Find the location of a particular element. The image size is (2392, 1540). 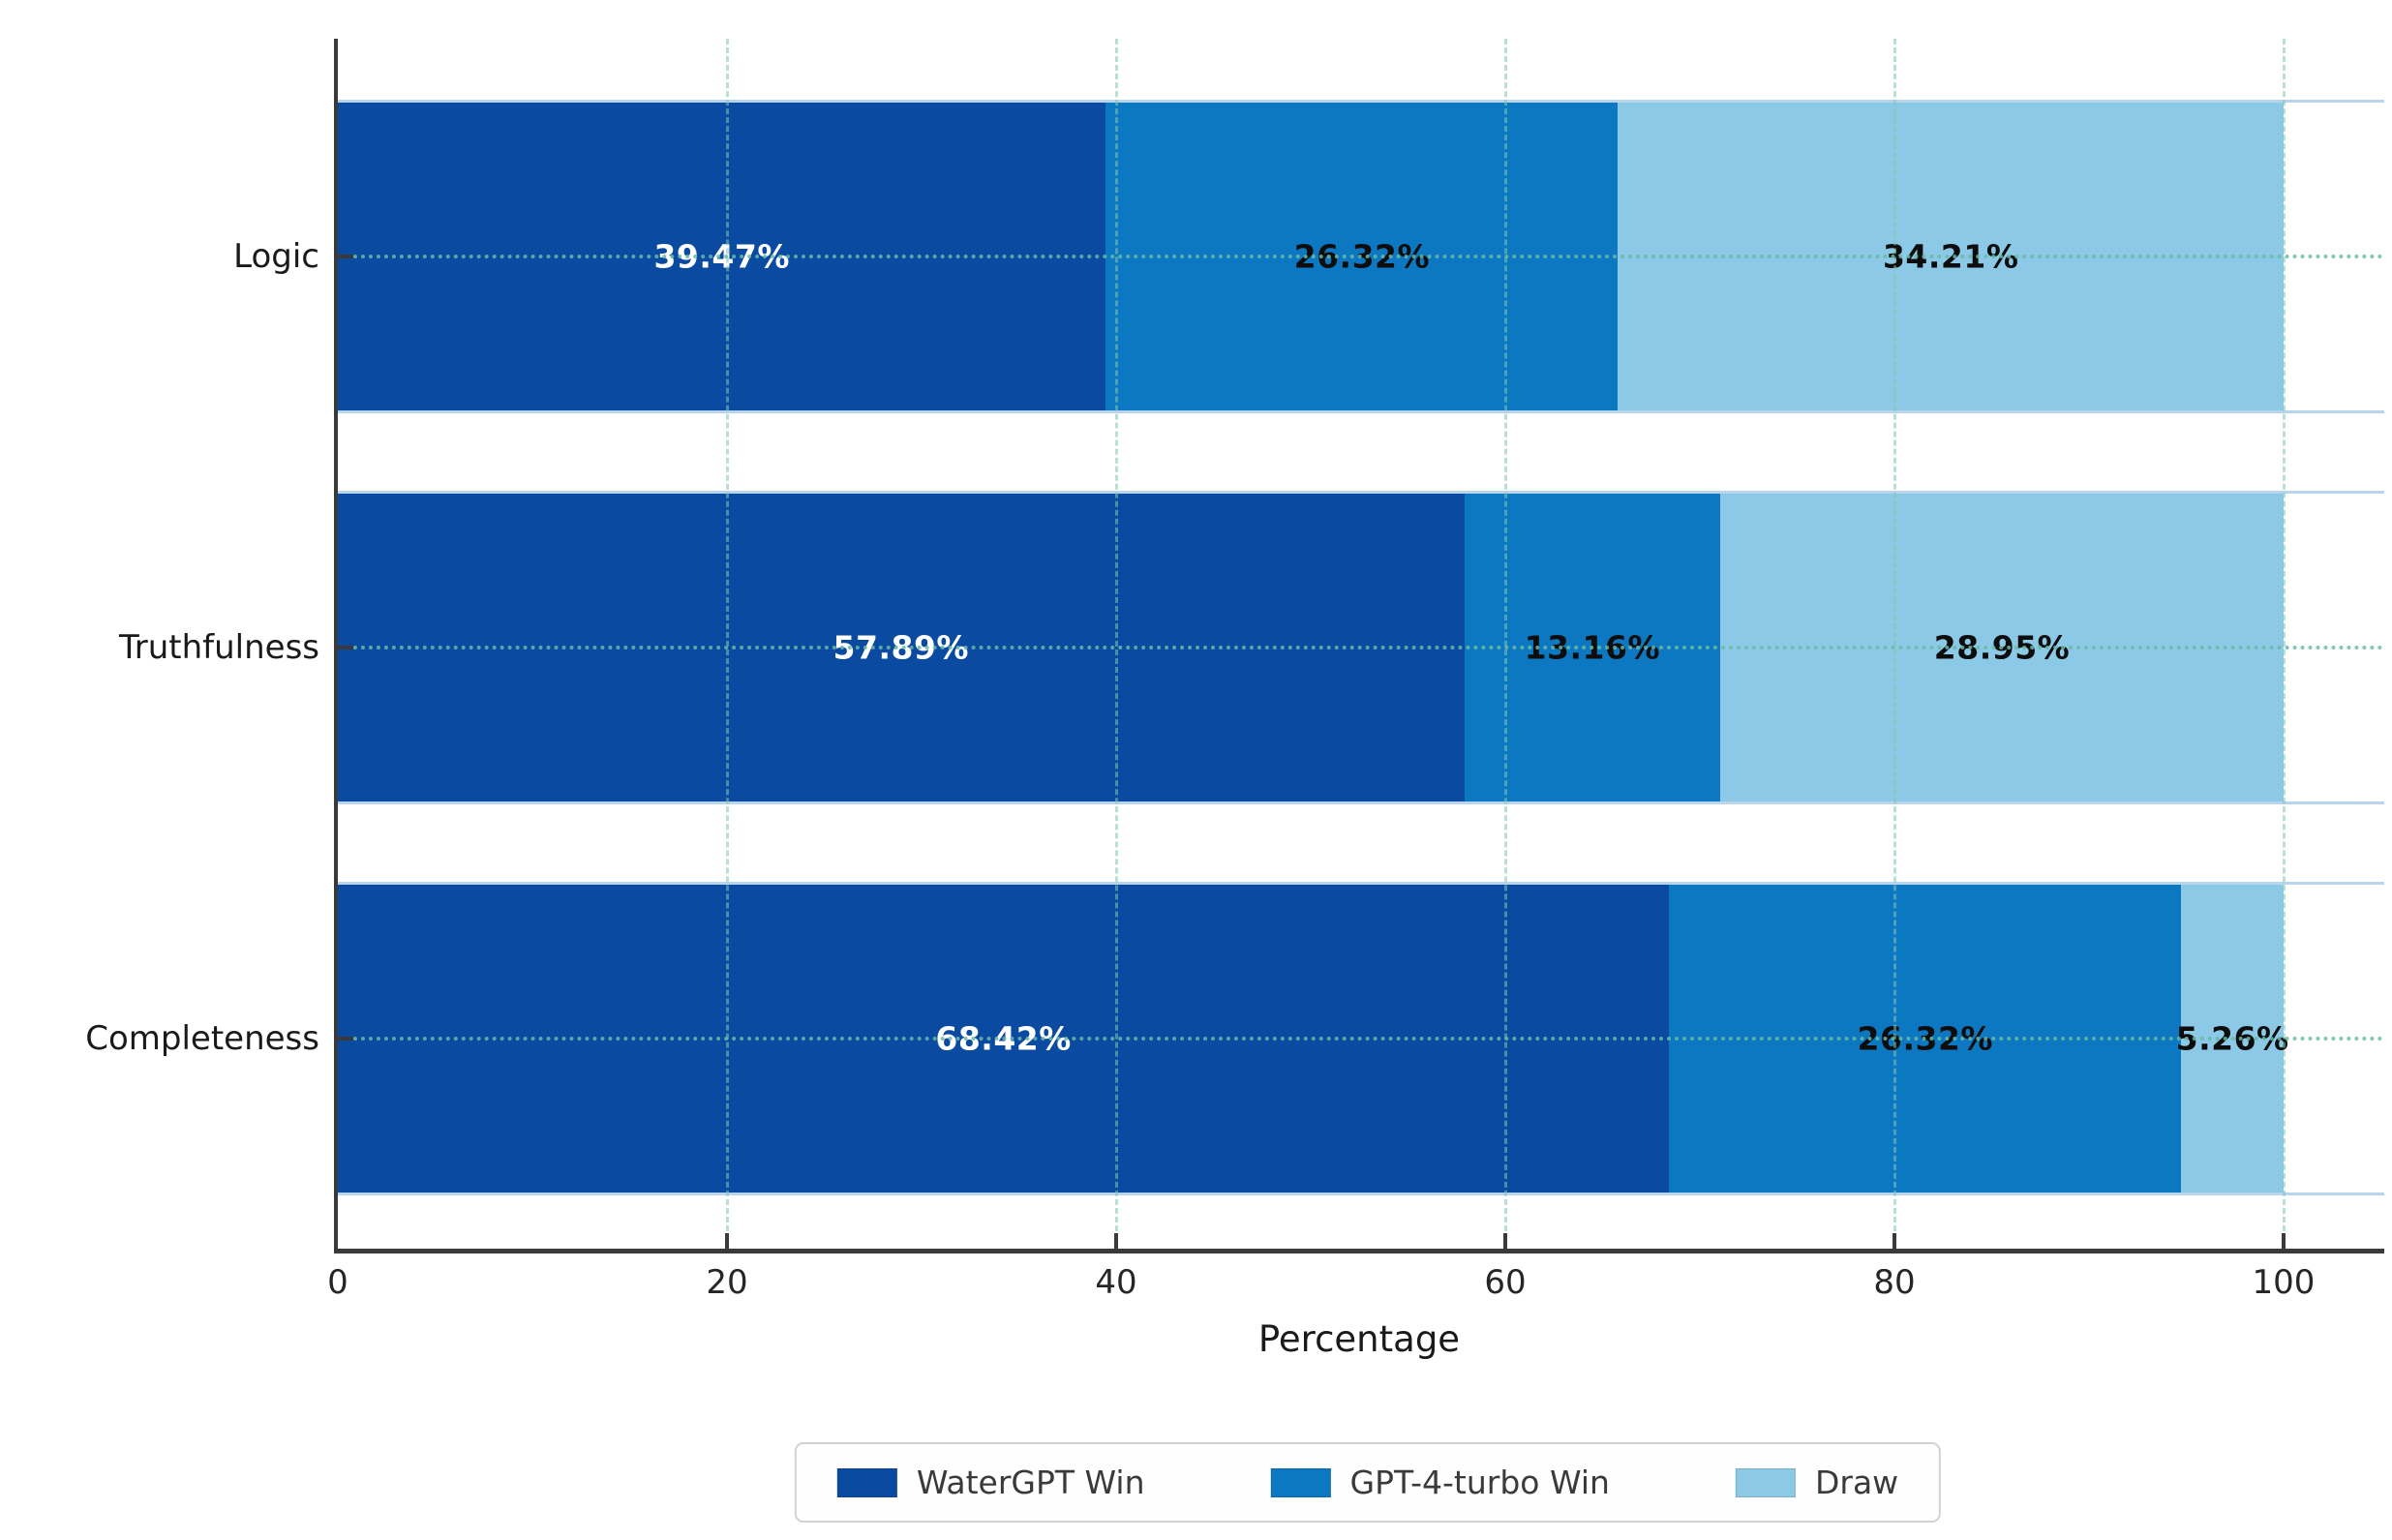

legend-label-watergpt-win: WaterGPT Win is located at coordinates (1030, 1482).